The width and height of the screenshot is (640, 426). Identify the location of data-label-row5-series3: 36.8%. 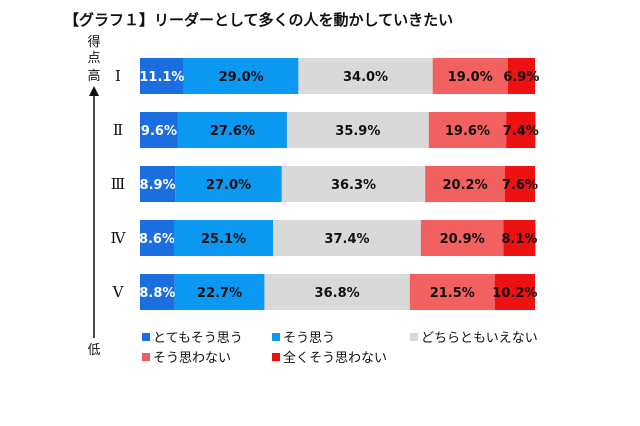
(337, 293).